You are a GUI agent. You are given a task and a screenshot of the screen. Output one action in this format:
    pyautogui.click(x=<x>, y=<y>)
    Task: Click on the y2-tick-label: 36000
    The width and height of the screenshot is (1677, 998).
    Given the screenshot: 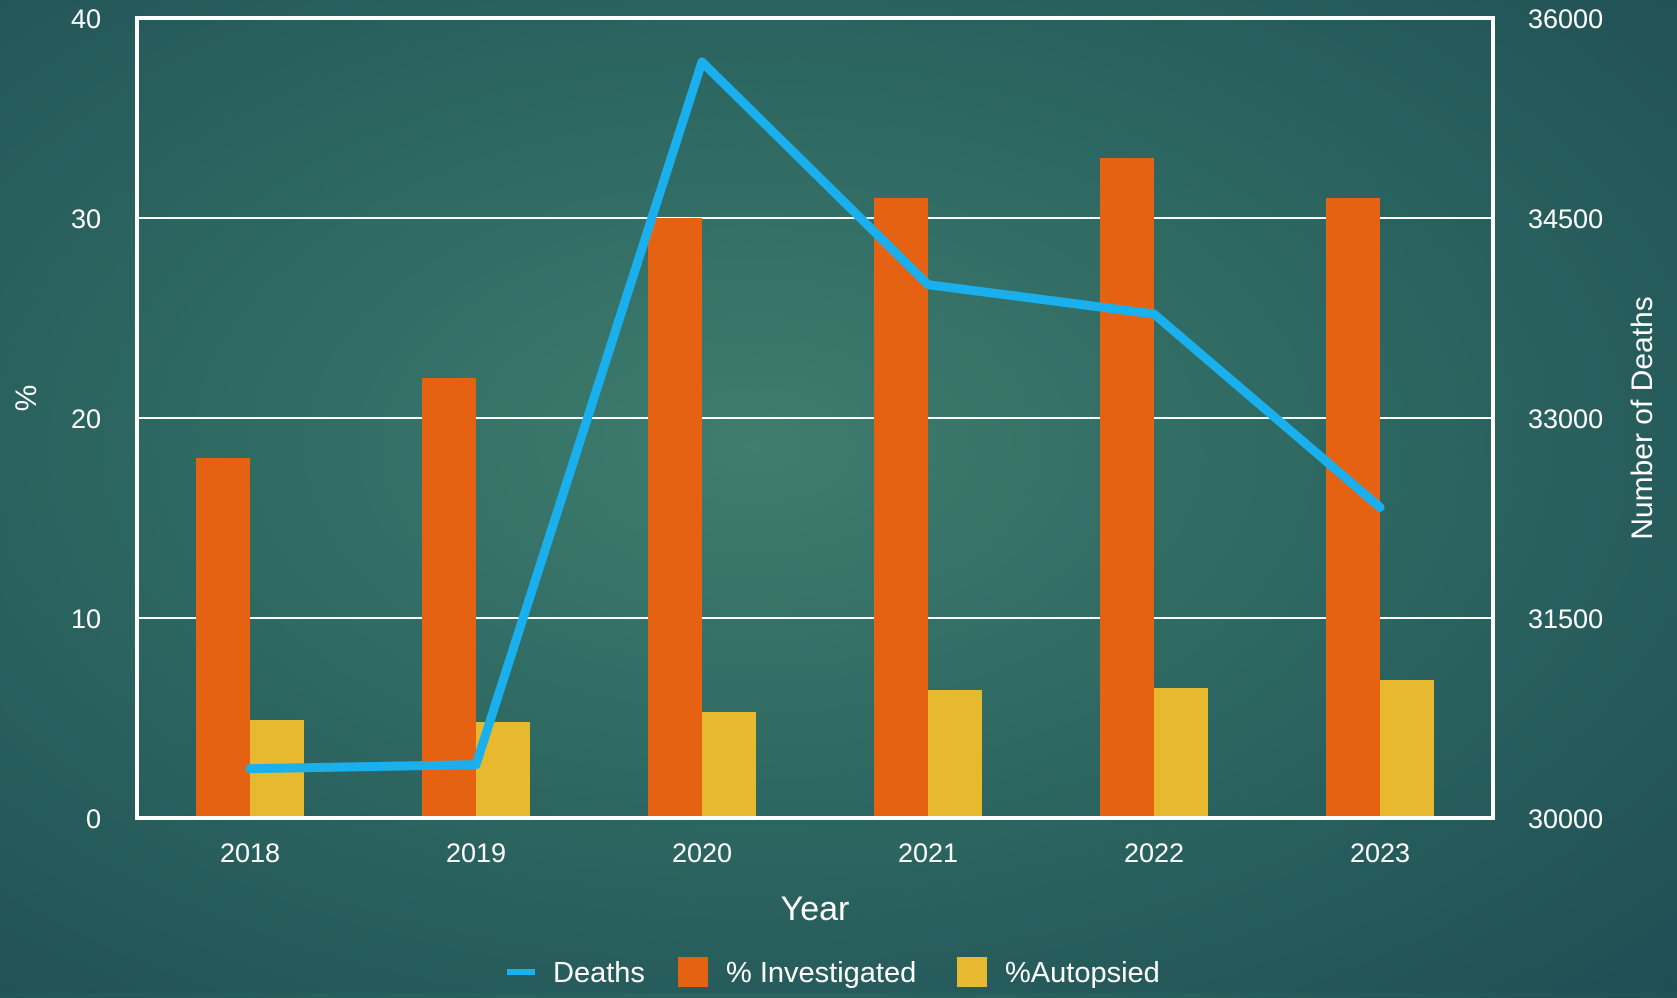 What is the action you would take?
    pyautogui.click(x=1565, y=19)
    